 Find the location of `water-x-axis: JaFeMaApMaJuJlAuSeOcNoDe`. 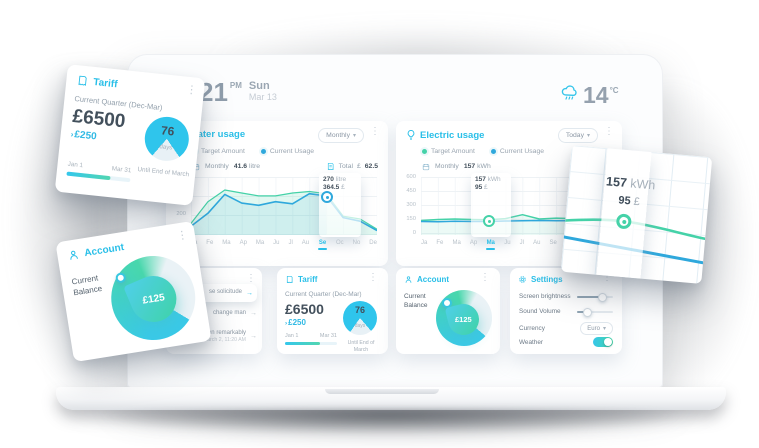

water-x-axis: JaFeMaApMaJuJlAuSeOcNoDe is located at coordinates (284, 245).